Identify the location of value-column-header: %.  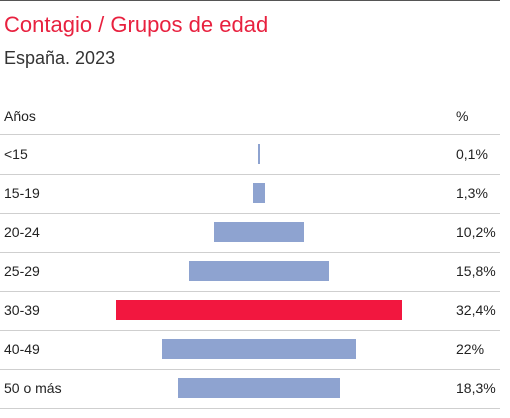
(462, 116).